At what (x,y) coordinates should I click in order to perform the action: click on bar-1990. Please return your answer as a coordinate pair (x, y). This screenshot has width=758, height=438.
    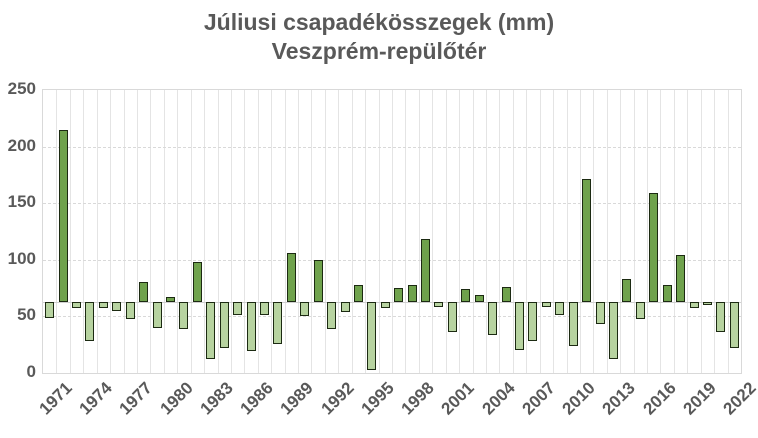
    Looking at the image, I should click on (305, 309).